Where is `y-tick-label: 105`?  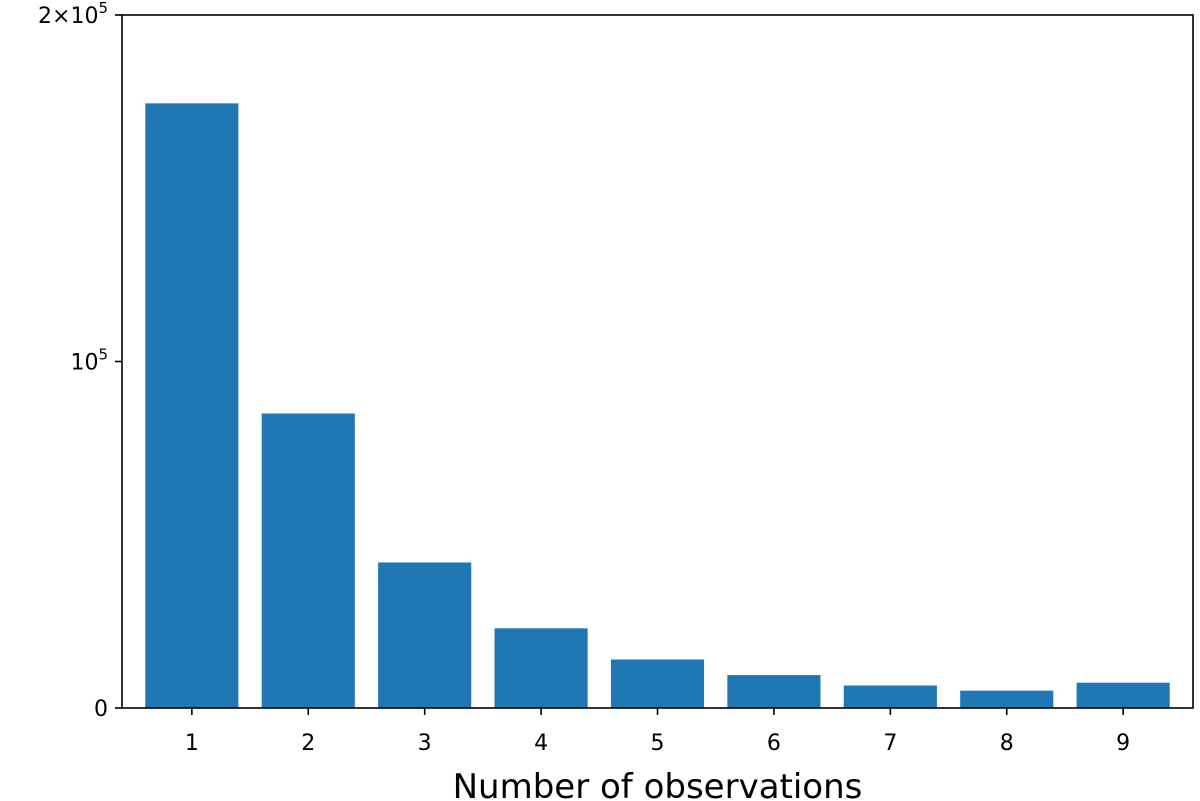 y-tick-label: 105 is located at coordinates (89, 361).